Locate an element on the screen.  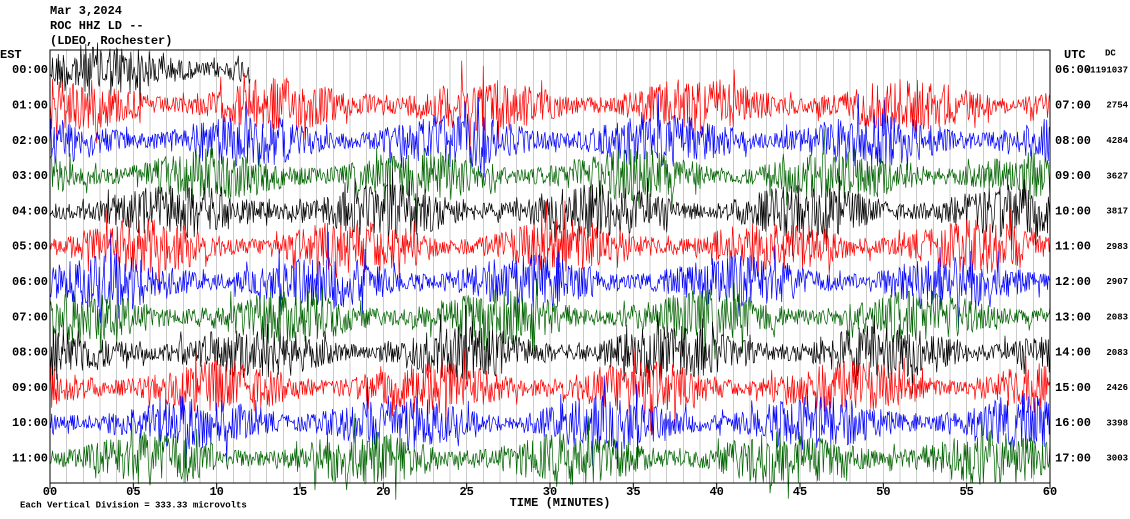
est-label: 11:00 is located at coordinates (30, 458).